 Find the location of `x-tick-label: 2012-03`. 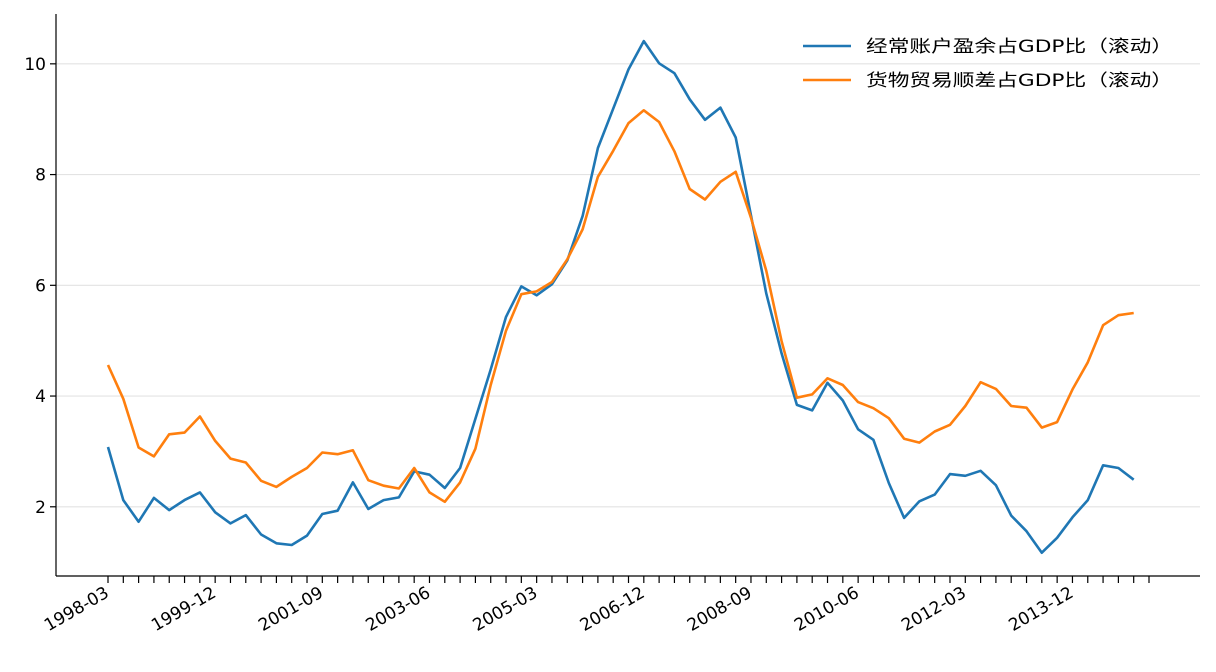

x-tick-label: 2012-03 is located at coordinates (934, 609).